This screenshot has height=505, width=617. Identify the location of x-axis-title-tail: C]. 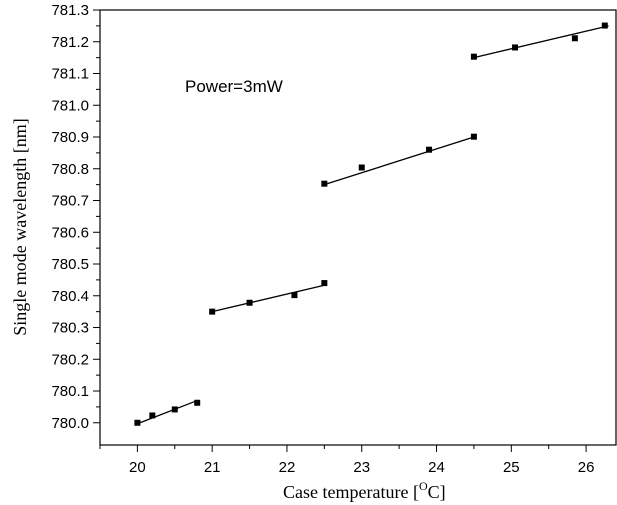
(437, 492).